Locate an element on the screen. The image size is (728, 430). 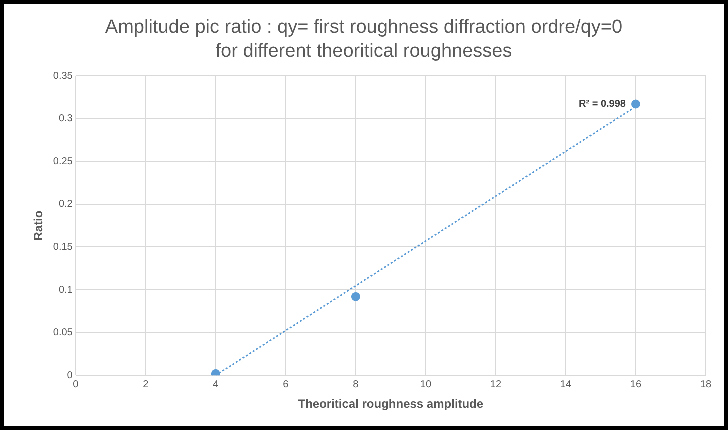
y-tick-label: 0.15 is located at coordinates (63, 247).